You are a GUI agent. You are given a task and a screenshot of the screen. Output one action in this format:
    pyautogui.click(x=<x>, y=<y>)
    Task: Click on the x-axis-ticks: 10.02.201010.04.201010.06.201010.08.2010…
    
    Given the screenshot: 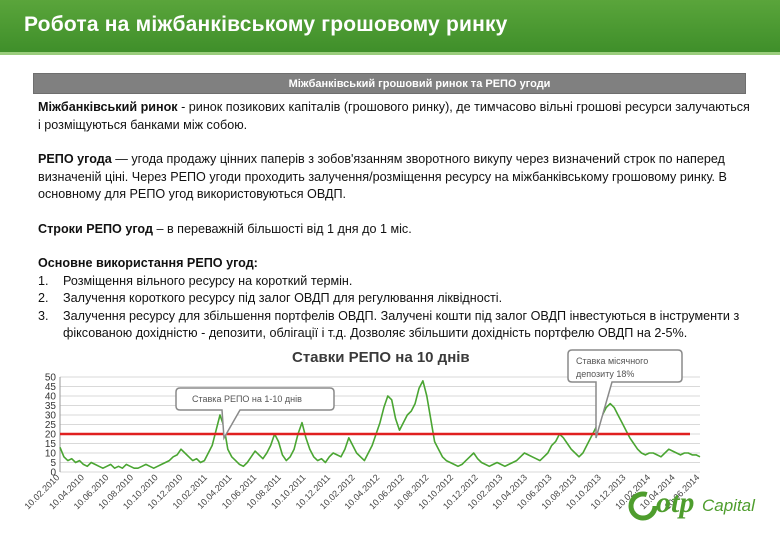 What is the action you would take?
    pyautogui.click(x=361, y=491)
    